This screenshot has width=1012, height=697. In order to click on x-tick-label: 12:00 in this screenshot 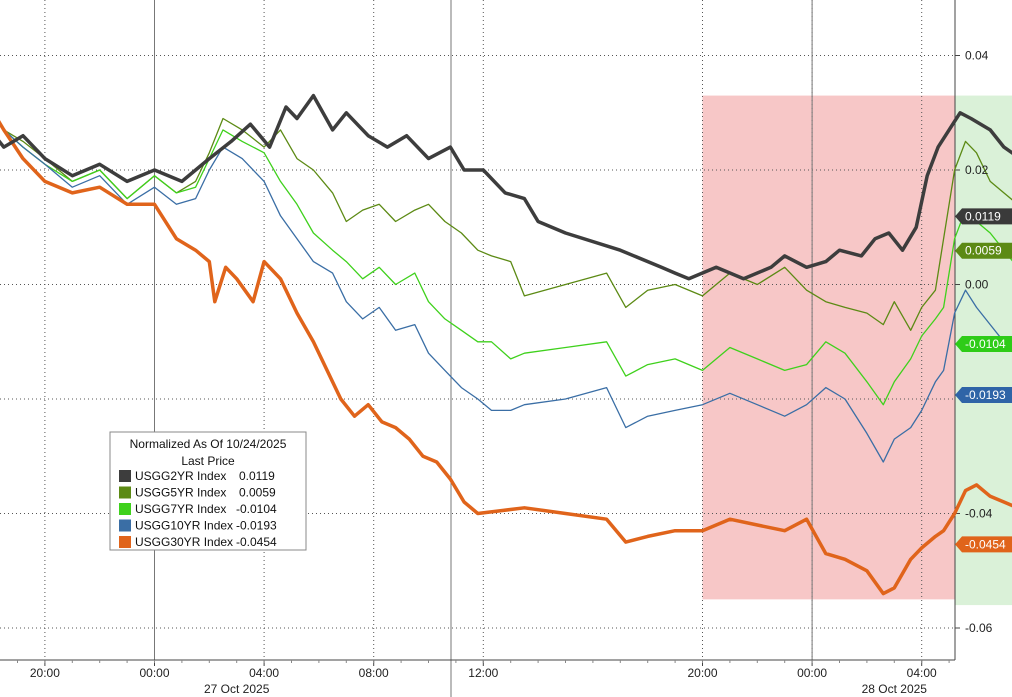, I will do `click(483, 673)`.